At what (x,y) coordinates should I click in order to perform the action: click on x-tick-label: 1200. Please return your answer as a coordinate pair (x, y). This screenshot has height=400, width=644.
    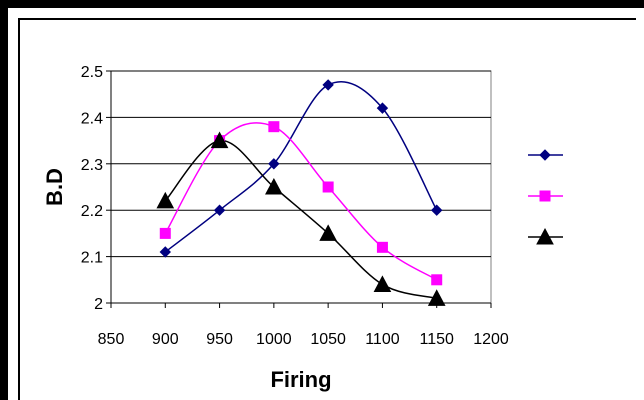
    Looking at the image, I should click on (491, 339).